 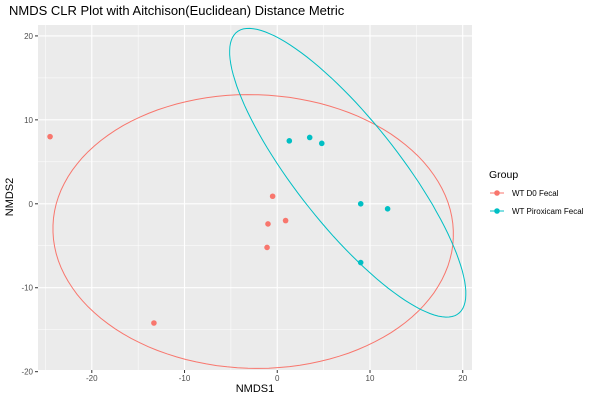 I want to click on y-tick-label: 10, so click(x=28, y=120).